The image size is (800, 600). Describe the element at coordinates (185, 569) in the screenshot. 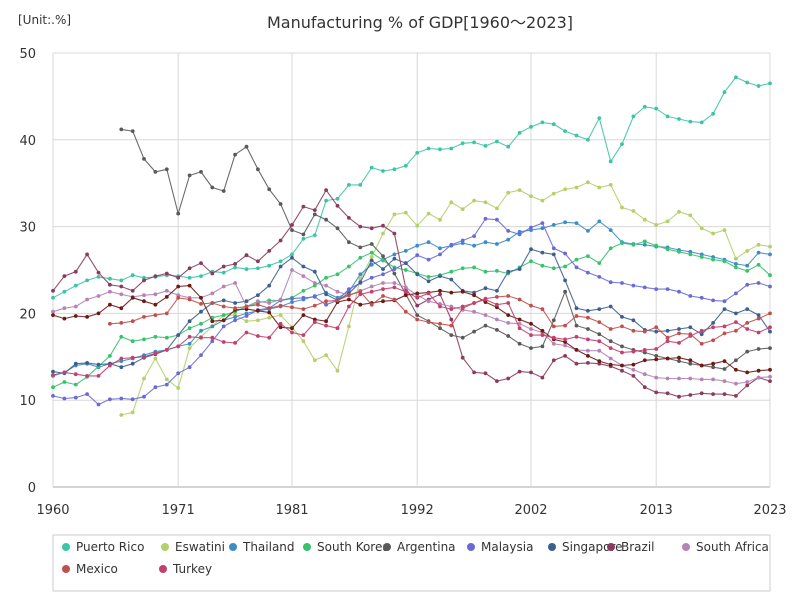

I see `legend-item-turkey: Turkey` at that location.